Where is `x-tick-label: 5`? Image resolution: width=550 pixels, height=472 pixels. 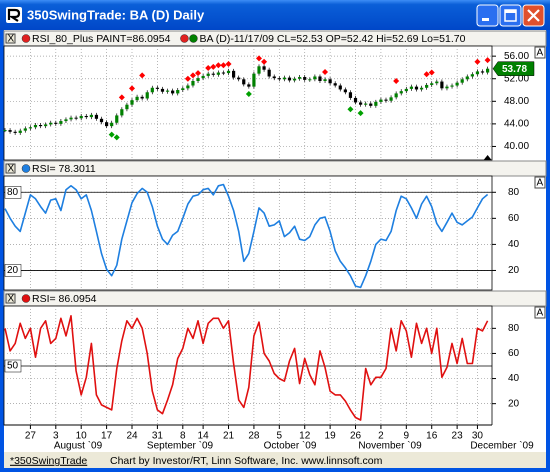 x-tick-label: 5 is located at coordinates (280, 436).